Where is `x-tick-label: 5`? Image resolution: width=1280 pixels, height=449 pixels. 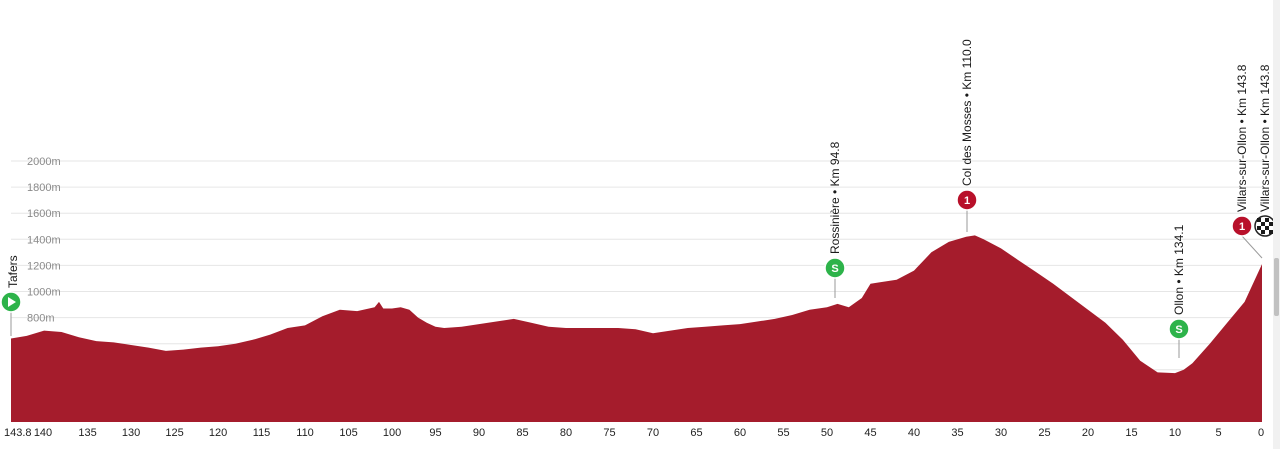 x-tick-label: 5 is located at coordinates (1218, 433).